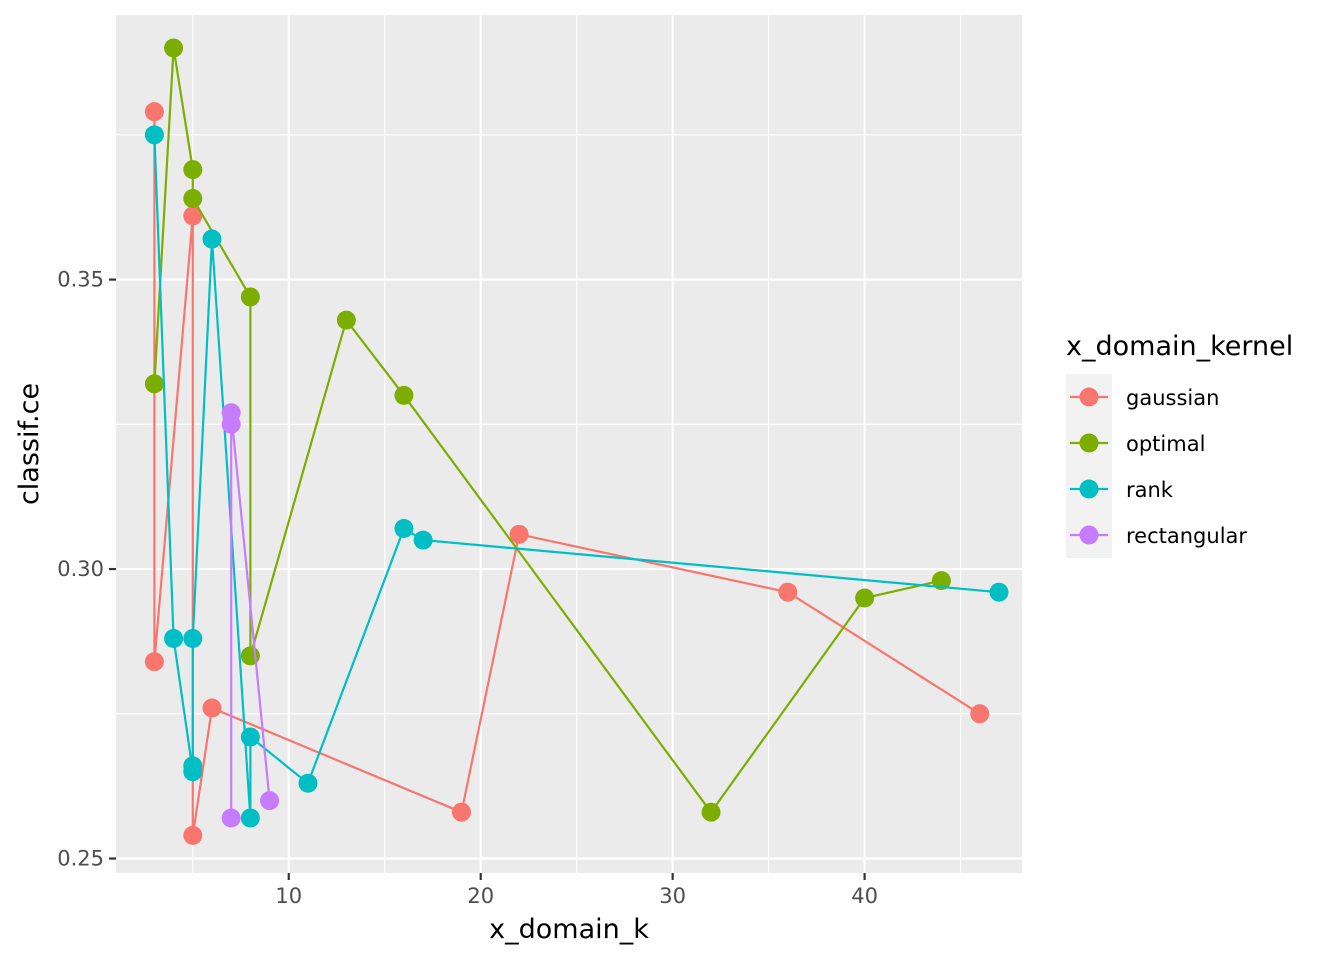 The height and width of the screenshot is (960, 1344). I want to click on x-tick-label-1: 20, so click(480, 896).